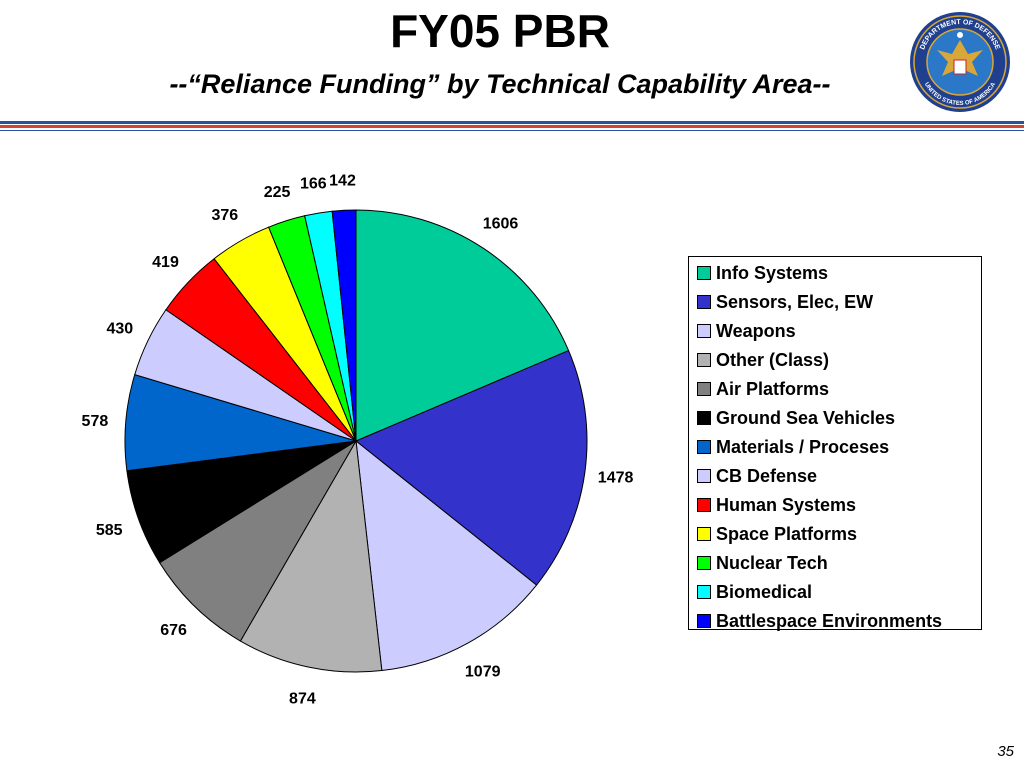  Describe the element at coordinates (772, 273) in the screenshot. I see `legend-label: Info Systems` at that location.